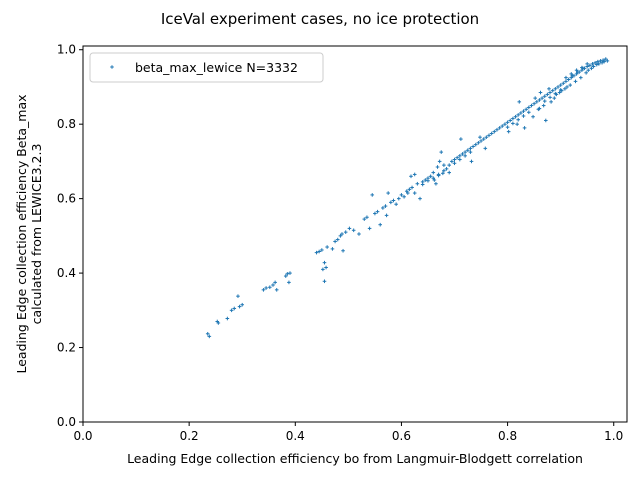 The width and height of the screenshot is (640, 484). Describe the element at coordinates (348, 432) in the screenshot. I see `x-axis-ticks: 0.0 0.2 0.4 0.6 0.8 1.0` at that location.